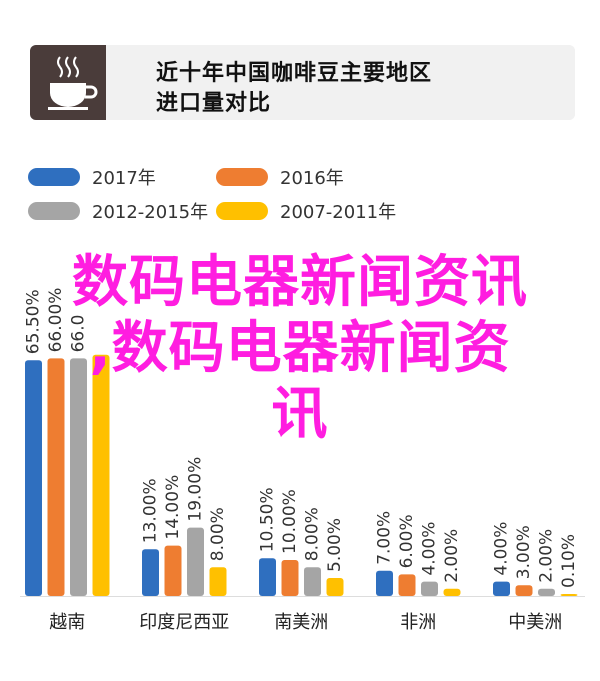 Image resolution: width=600 pixels, height=681 pixels. What do you see at coordinates (56, 320) in the screenshot?
I see `data-label: 66.00%` at bounding box center [56, 320].